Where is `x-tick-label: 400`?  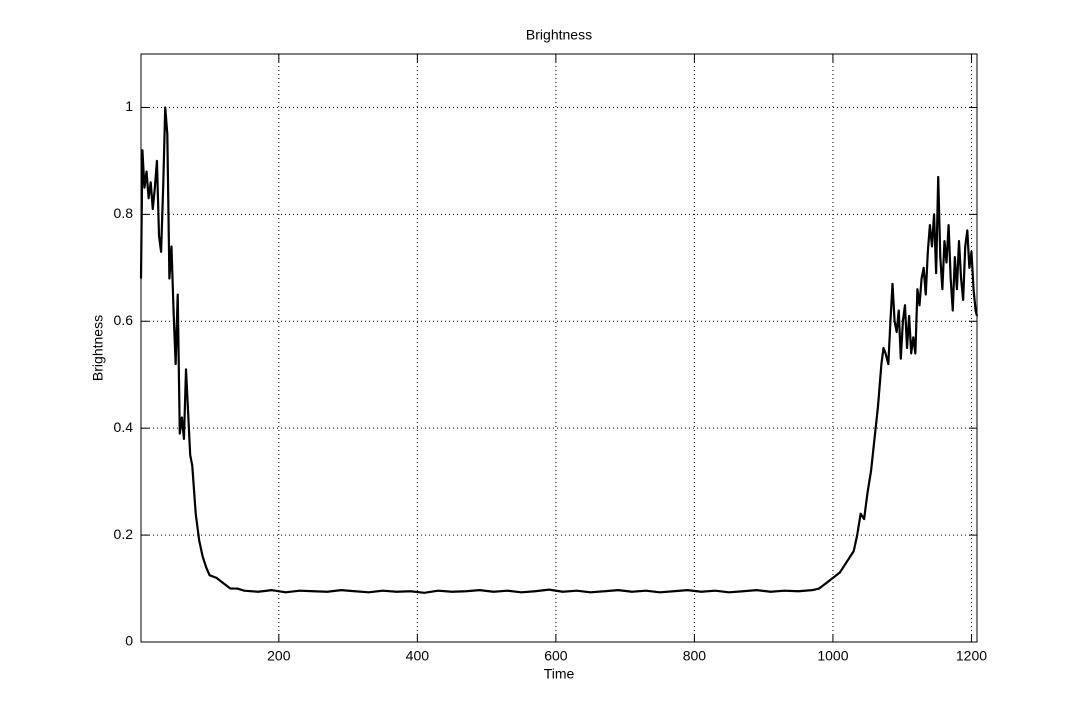
x-tick-label: 400 is located at coordinates (418, 656).